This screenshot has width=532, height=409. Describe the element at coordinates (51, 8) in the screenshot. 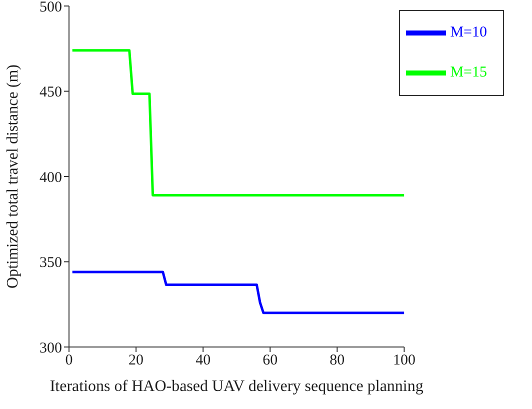

I see `y-tick-label: 500` at that location.